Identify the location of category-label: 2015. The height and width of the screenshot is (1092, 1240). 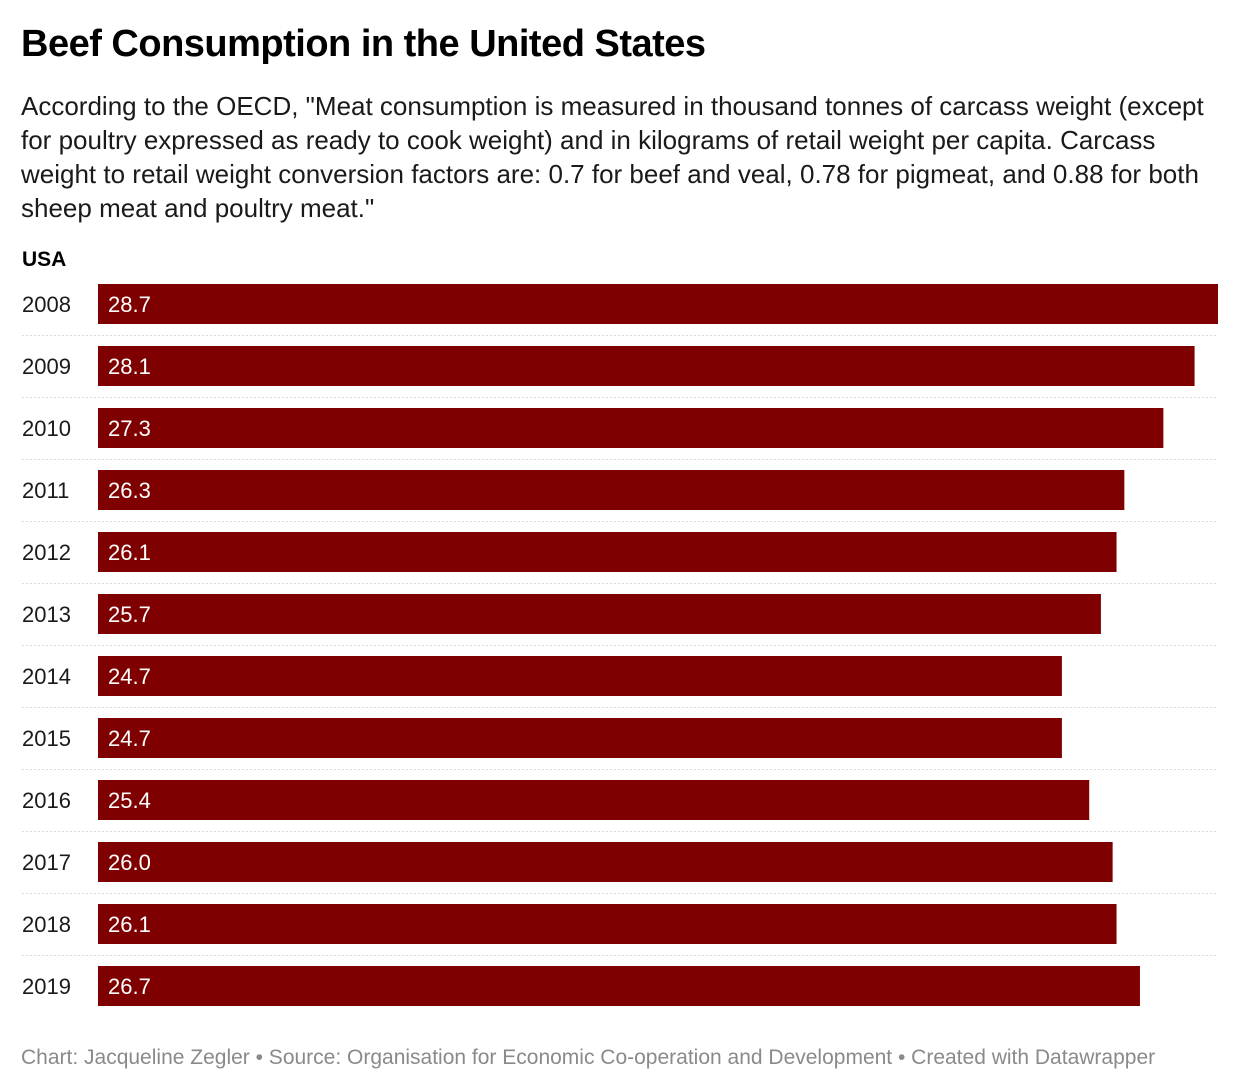
(46, 738).